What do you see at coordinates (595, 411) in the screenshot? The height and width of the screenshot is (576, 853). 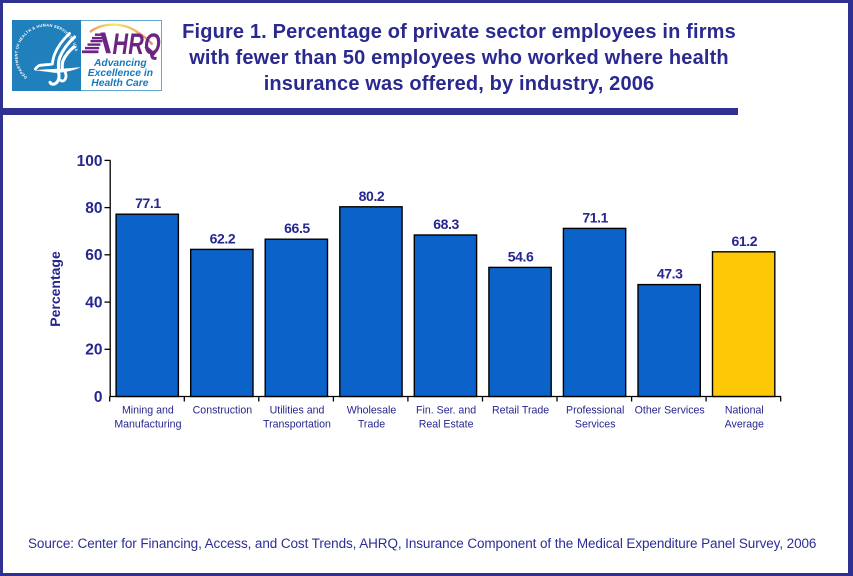 I see `svg-text: Professional` at bounding box center [595, 411].